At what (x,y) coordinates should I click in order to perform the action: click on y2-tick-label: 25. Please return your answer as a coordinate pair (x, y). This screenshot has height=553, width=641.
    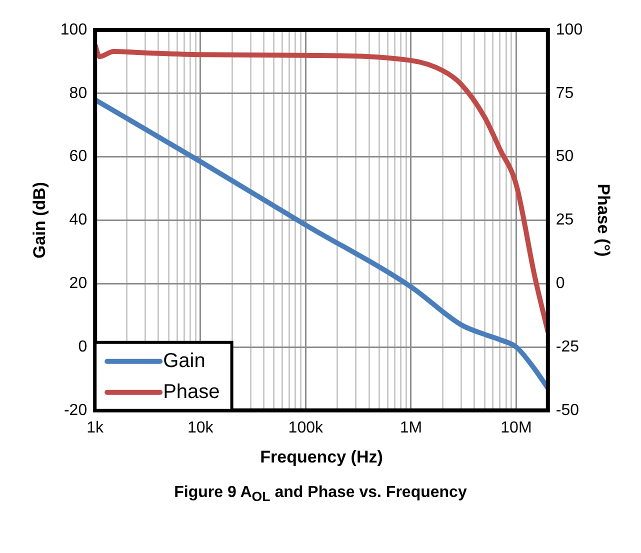
    Looking at the image, I should click on (565, 220).